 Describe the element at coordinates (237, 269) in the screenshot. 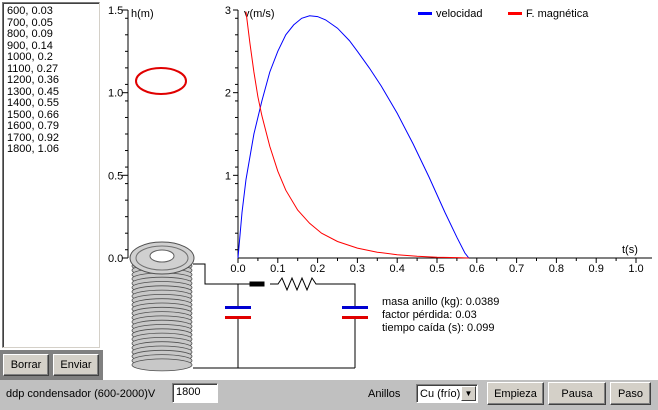

I see `x-tick-label: 0.0` at that location.